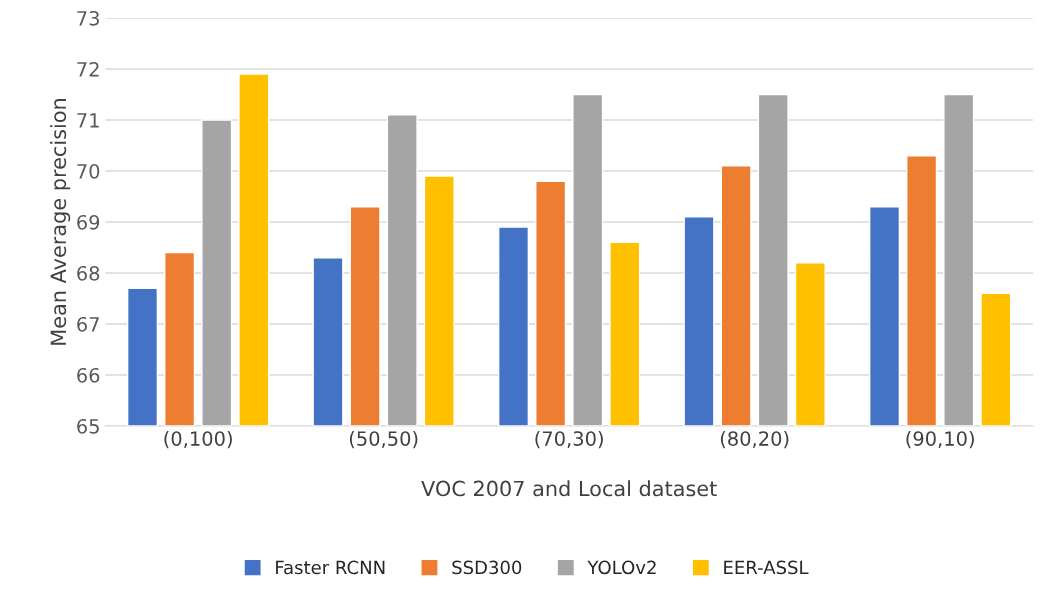 The width and height of the screenshot is (1054, 600). I want to click on y-axis-title: Mean Average precision, so click(60, 222).